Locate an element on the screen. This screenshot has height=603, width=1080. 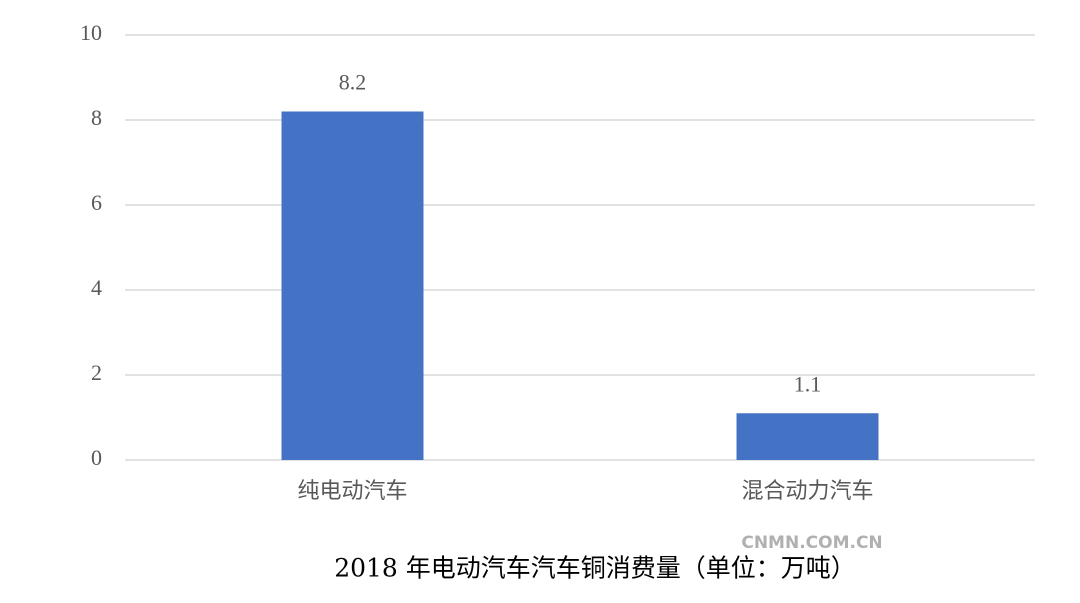
data-label: 1.1 is located at coordinates (808, 383).